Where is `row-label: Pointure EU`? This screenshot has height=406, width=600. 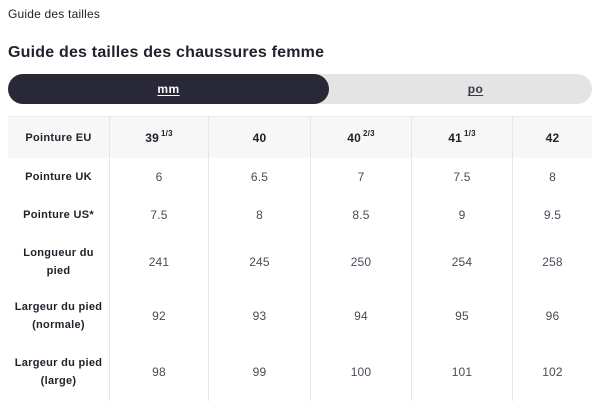 row-label: Pointure EU is located at coordinates (58, 137).